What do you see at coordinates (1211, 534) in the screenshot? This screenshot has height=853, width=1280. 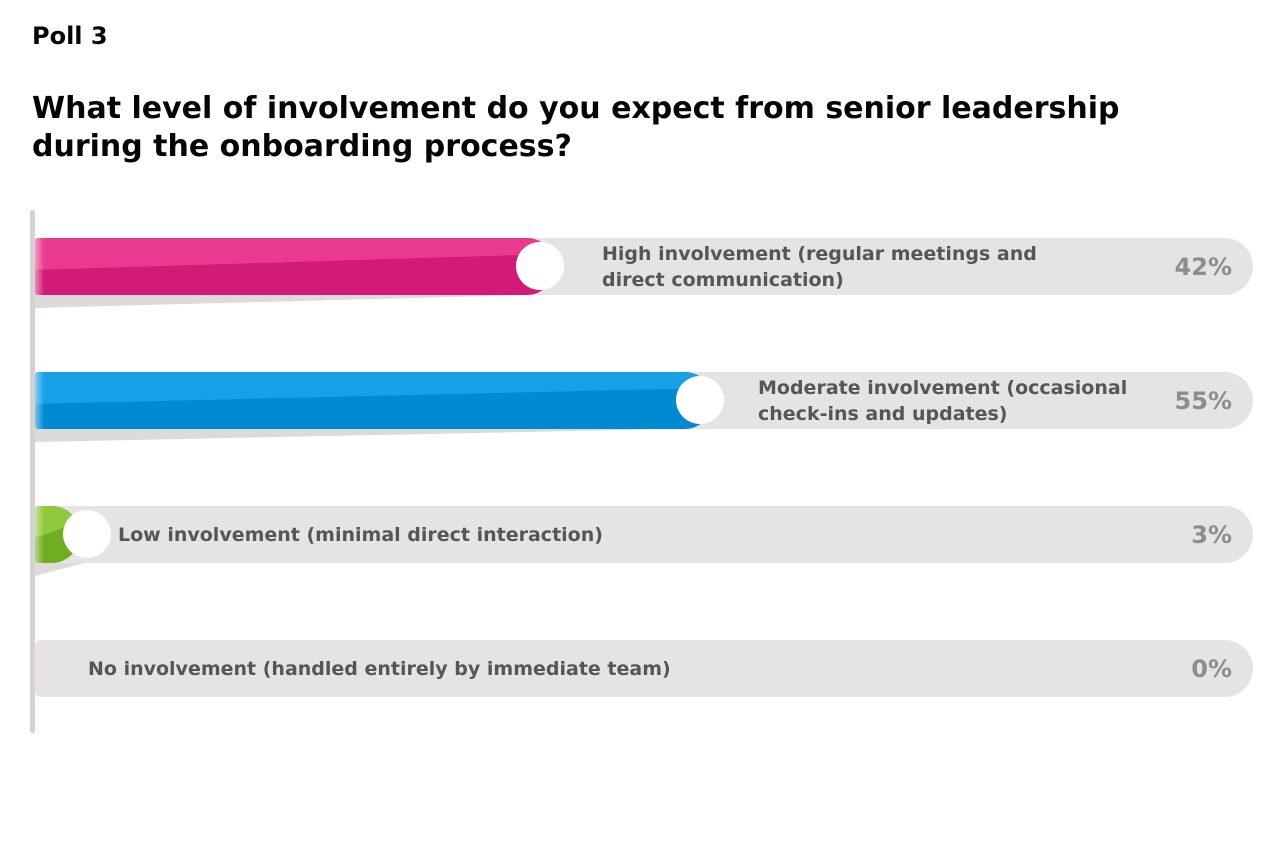 I see `option-percentage: 3%` at bounding box center [1211, 534].